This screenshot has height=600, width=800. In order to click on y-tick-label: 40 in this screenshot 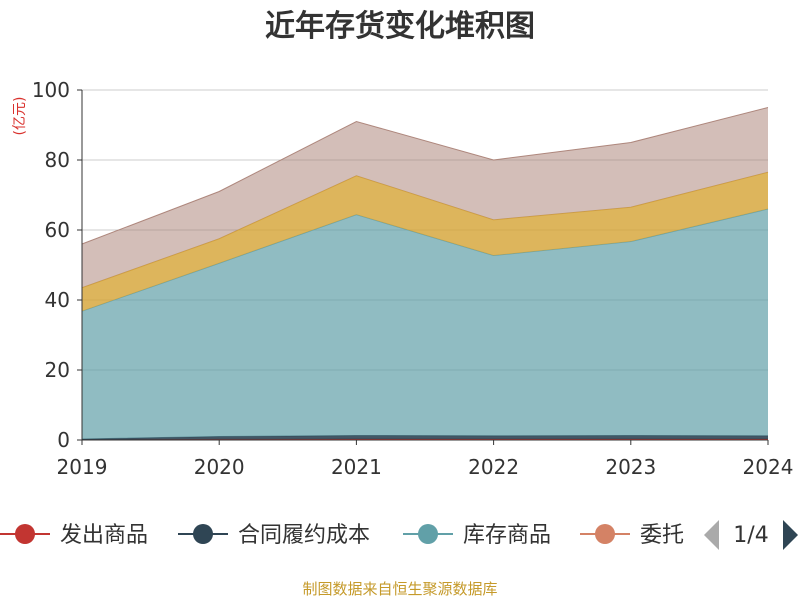, I will do `click(57, 300)`.